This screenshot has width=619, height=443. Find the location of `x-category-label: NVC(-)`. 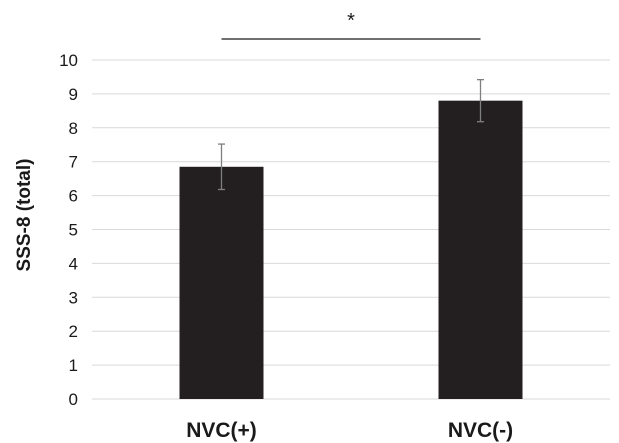

x-category-label: NVC(-) is located at coordinates (480, 430).